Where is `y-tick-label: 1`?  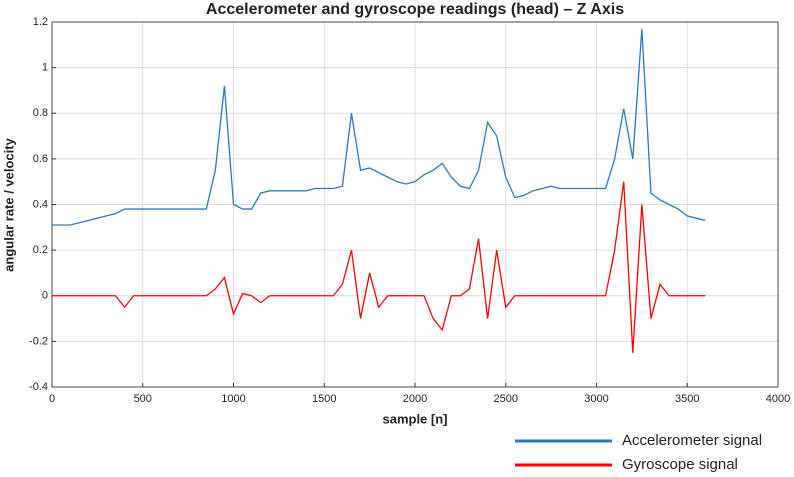 y-tick-label: 1 is located at coordinates (45, 68).